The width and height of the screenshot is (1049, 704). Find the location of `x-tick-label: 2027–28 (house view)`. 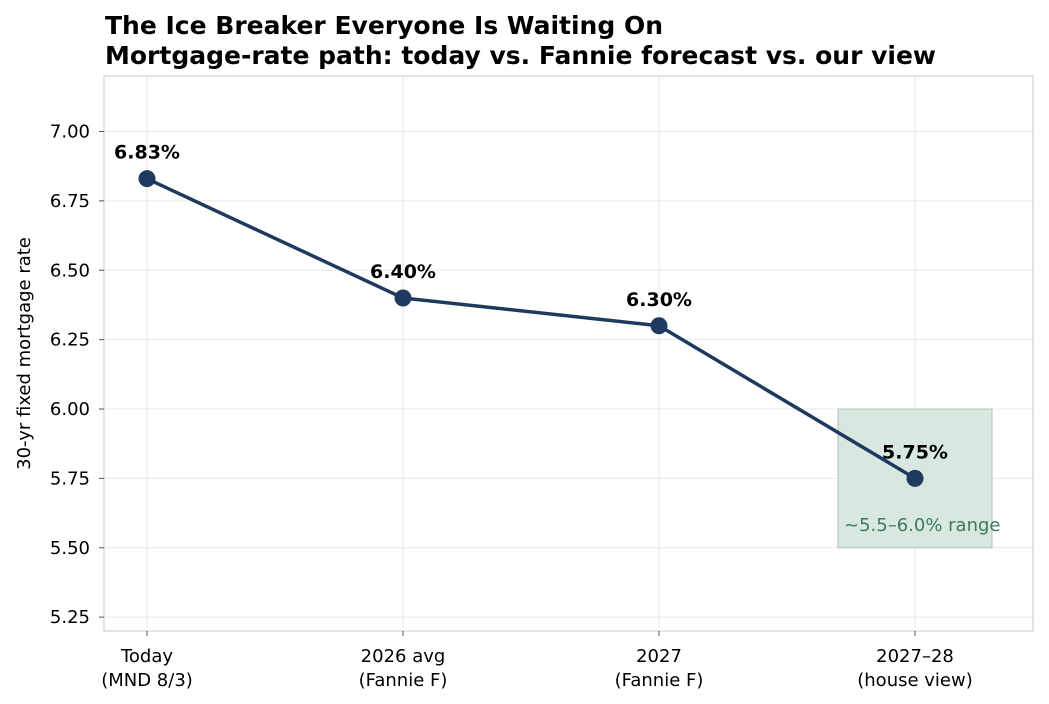

x-tick-label: 2027–28 (house view) is located at coordinates (915, 668).